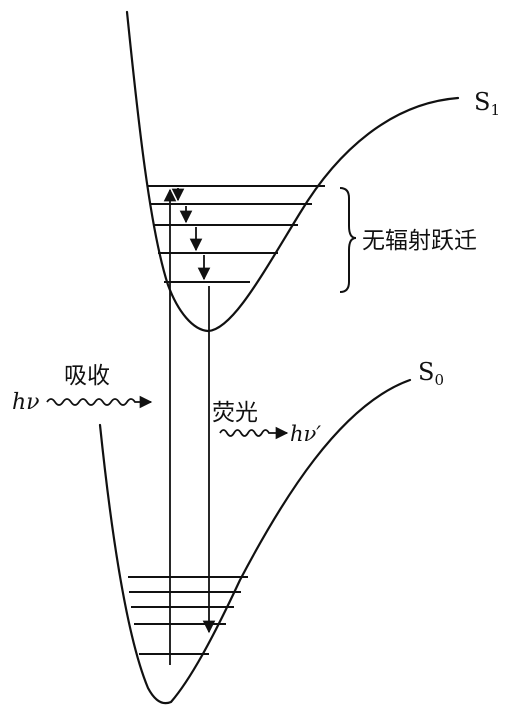 Image resolution: width=507 pixels, height=718 pixels. What do you see at coordinates (348, 240) in the screenshot?
I see `nonradiative-brace` at bounding box center [348, 240].